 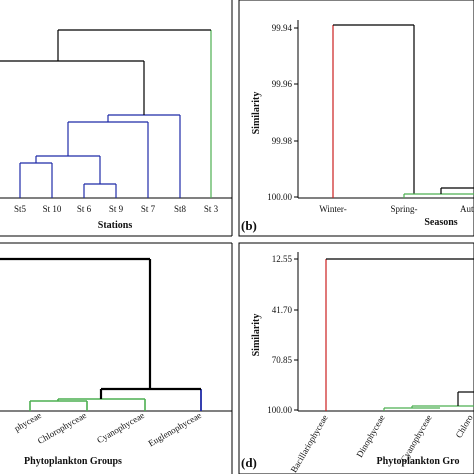 I want to click on panel-d-ticks, so click(x=296, y=334).